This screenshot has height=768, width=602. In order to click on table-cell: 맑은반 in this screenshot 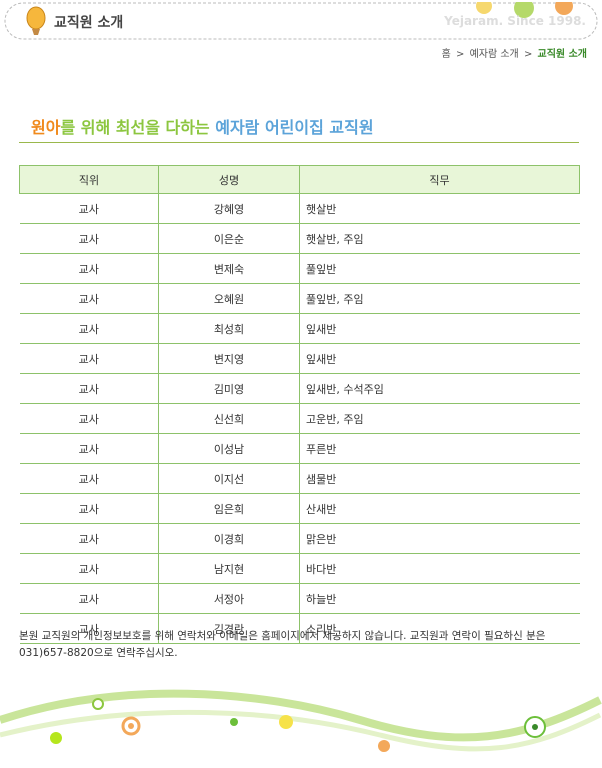, I will do `click(439, 538)`.